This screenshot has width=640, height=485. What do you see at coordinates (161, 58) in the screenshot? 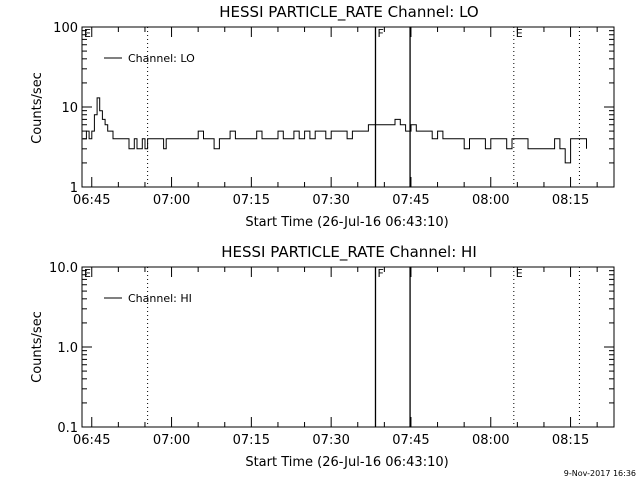
I see `lo-legend-label: Channel: LO` at bounding box center [161, 58].